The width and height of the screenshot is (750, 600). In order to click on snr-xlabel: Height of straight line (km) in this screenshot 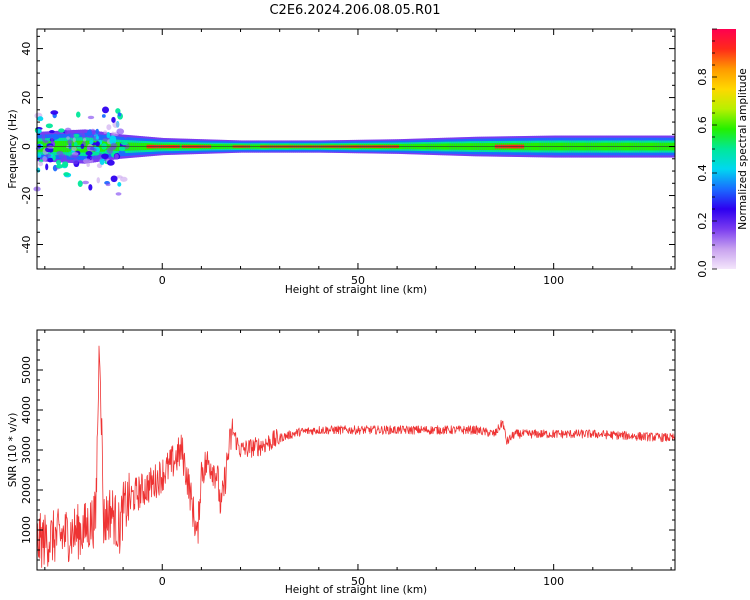, I will do `click(356, 590)`.